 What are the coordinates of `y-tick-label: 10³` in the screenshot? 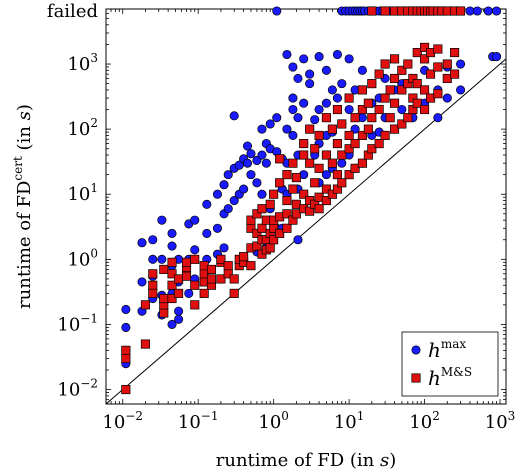 It's located at (82, 63).